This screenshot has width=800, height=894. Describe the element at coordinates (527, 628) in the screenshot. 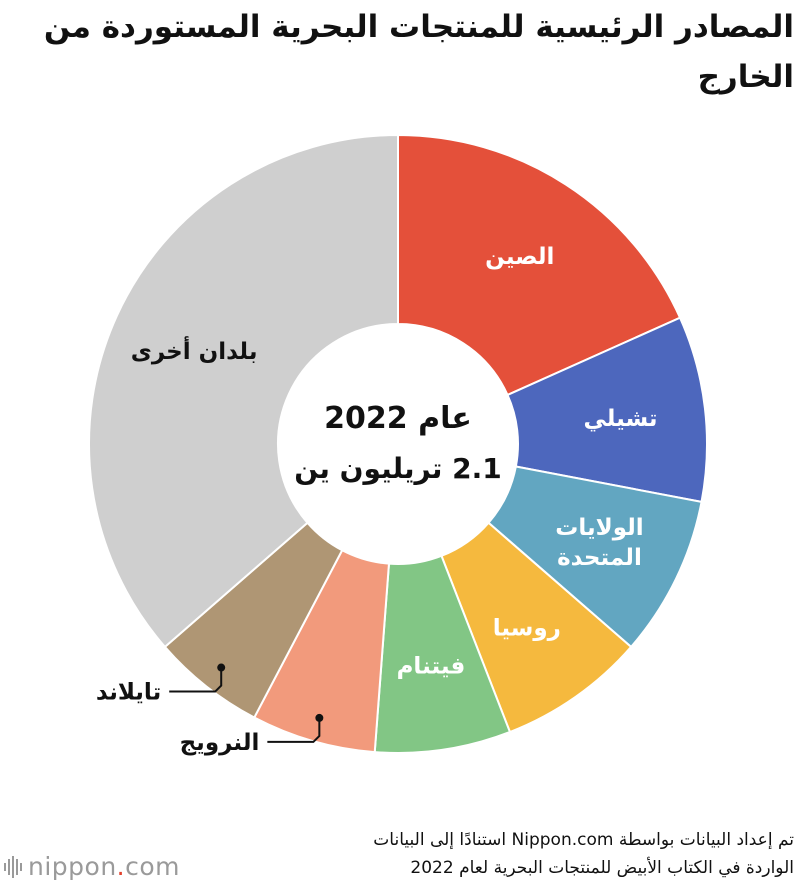

I see `slice-label-4: روسيا` at that location.